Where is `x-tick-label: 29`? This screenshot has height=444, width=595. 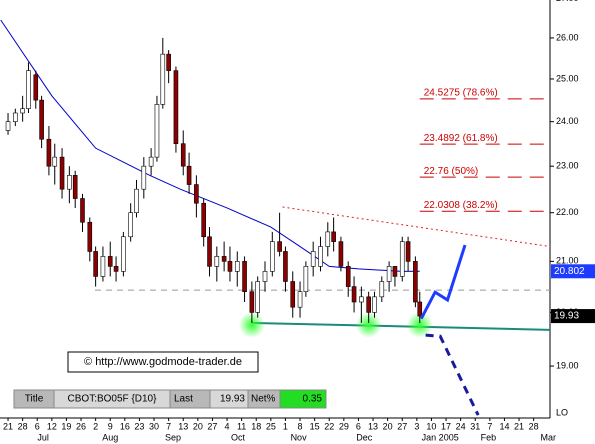
x-tick-label: 29 is located at coordinates (344, 426).